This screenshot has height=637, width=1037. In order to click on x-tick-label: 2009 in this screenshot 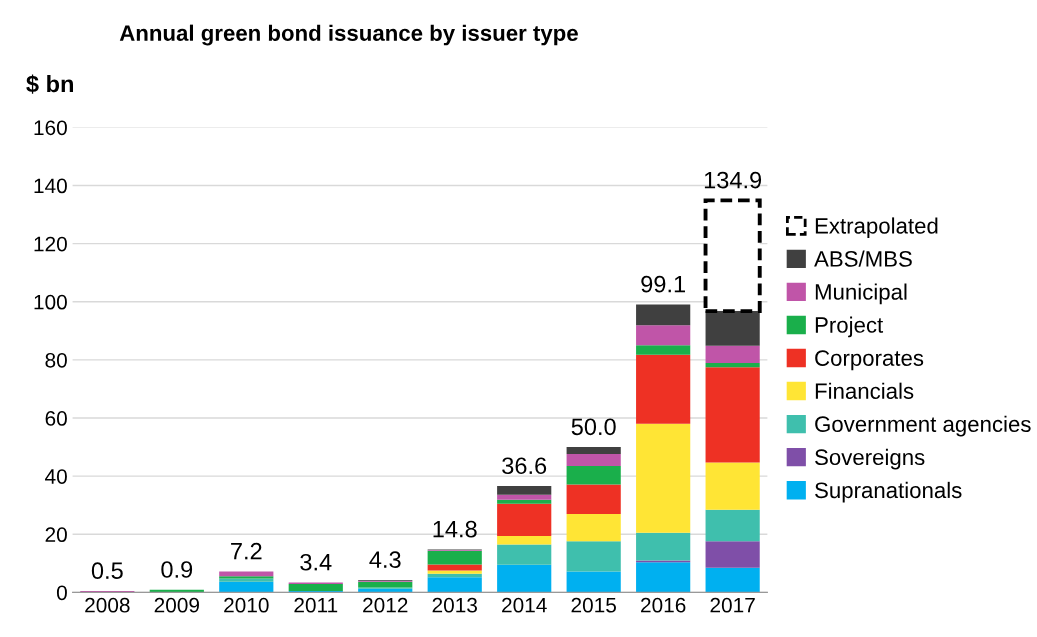, I will do `click(176, 605)`.